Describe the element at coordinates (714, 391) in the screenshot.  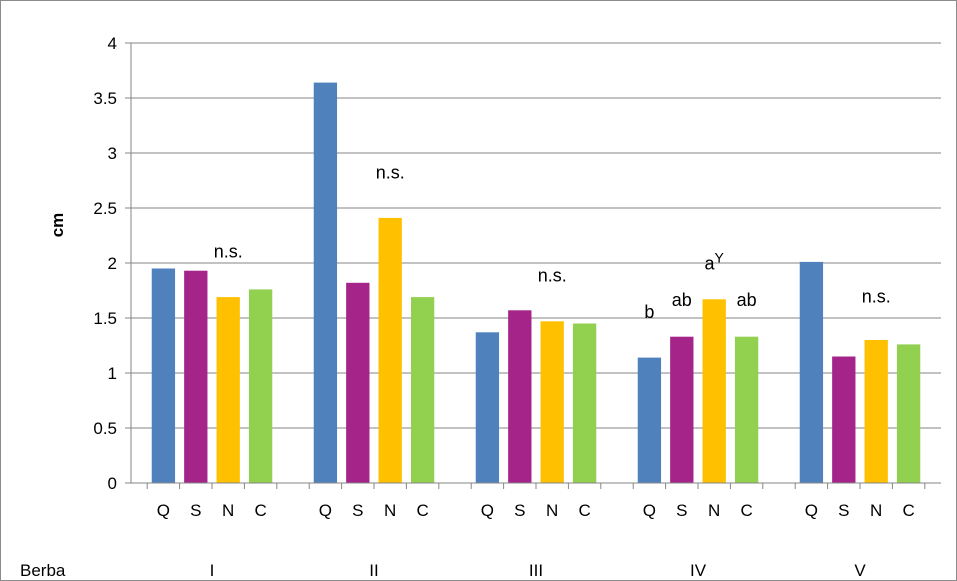
I see `bar-IV-N` at that location.